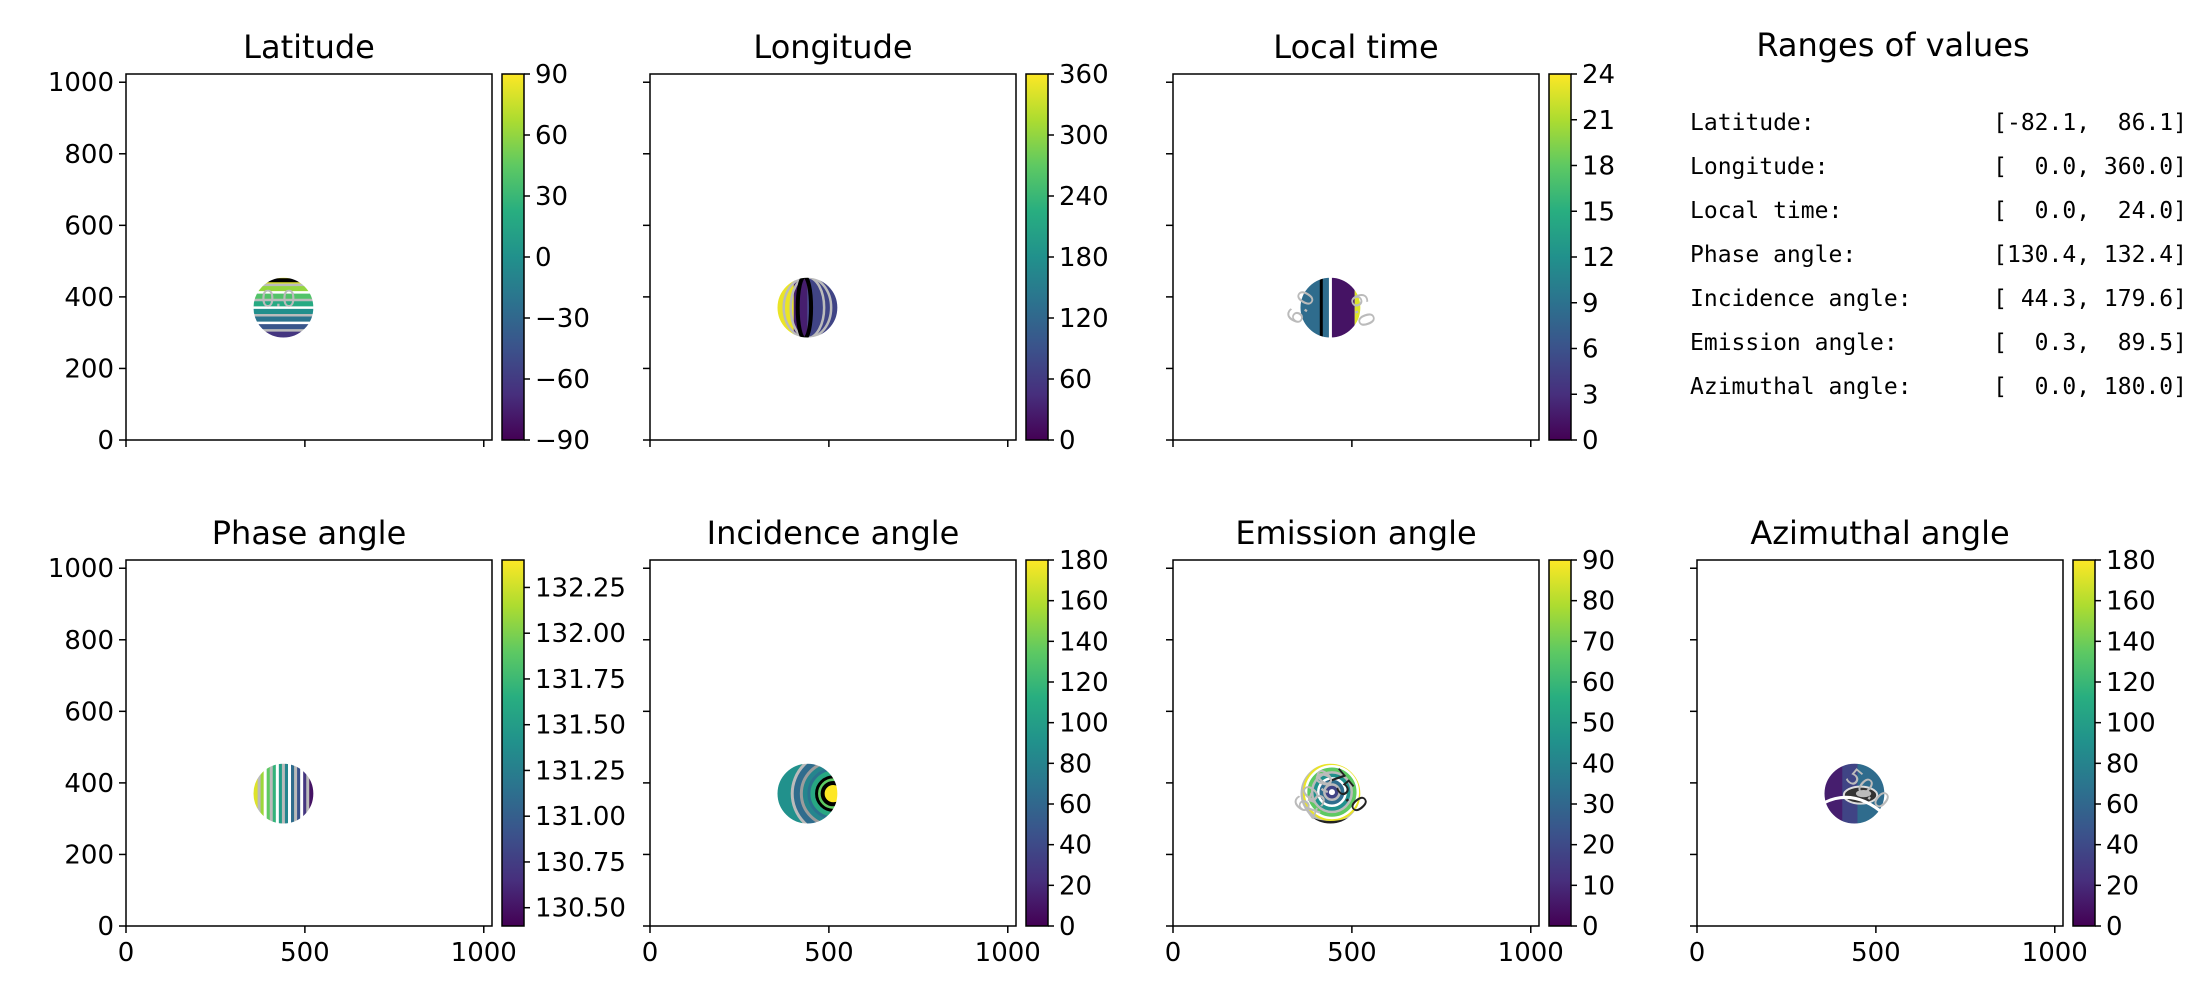 The height and width of the screenshot is (1000, 2200). What do you see at coordinates (1590, 395) in the screenshot?
I see `colorbar-tick-label: 3` at bounding box center [1590, 395].